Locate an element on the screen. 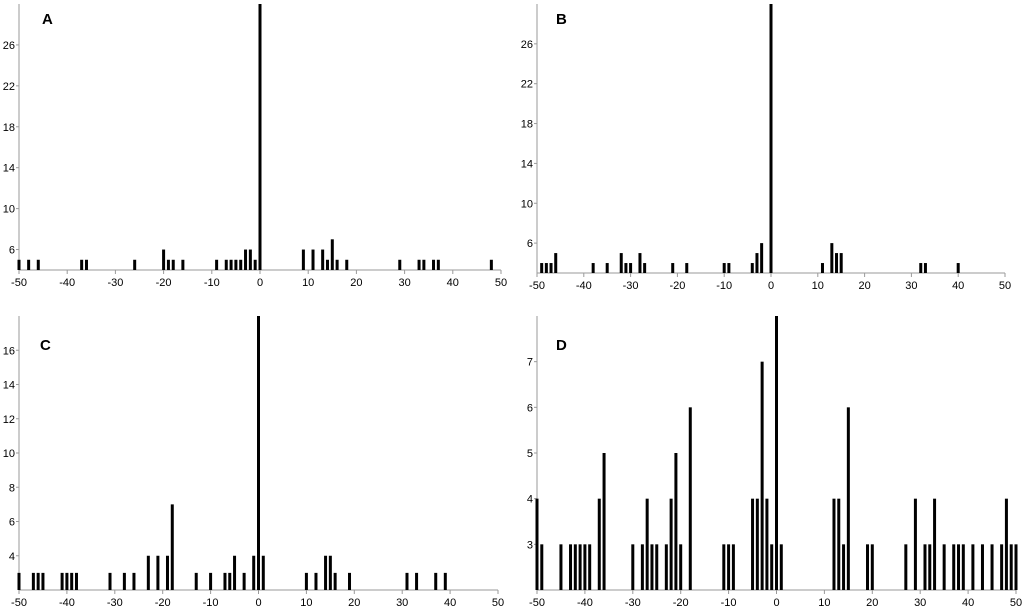  panel-label-a: A is located at coordinates (47, 19).